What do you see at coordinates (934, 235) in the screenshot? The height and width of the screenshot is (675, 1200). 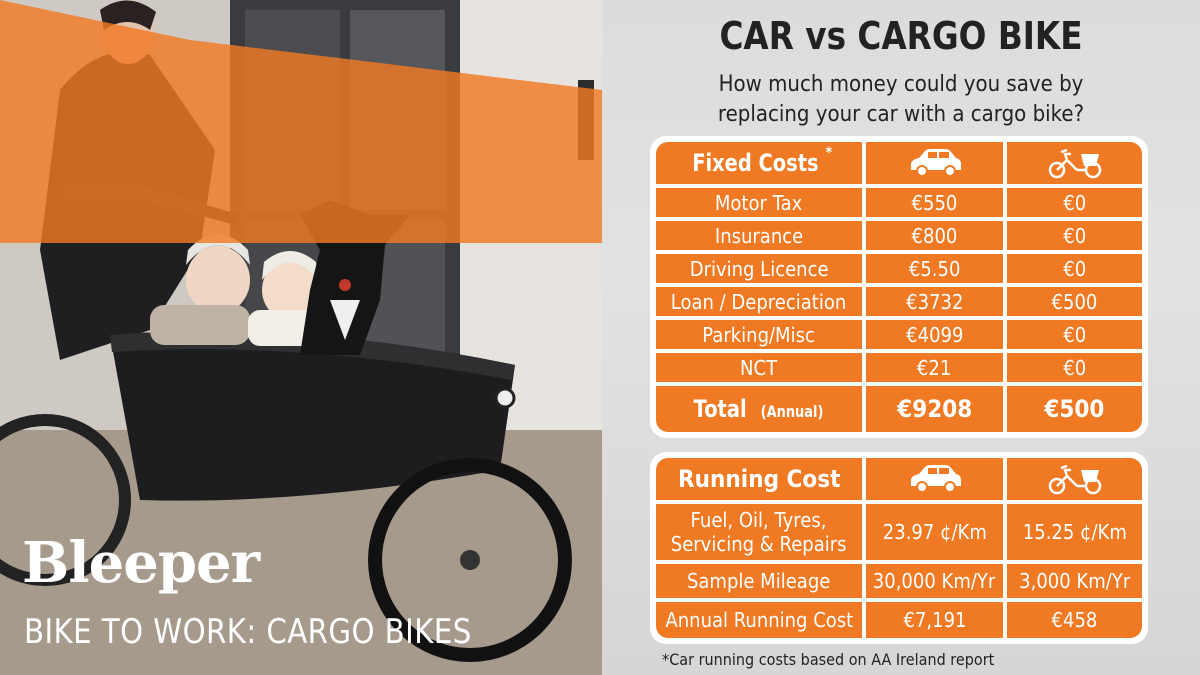 I see `table-cell-car: €800` at bounding box center [934, 235].